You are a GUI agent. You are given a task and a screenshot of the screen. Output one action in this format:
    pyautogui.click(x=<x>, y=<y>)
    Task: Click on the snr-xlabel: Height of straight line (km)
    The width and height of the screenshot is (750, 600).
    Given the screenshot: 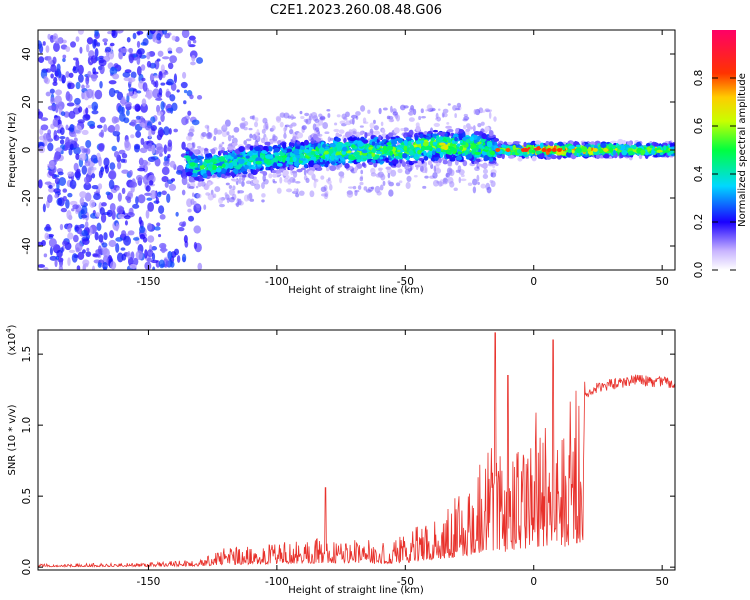 What is the action you would take?
    pyautogui.click(x=356, y=590)
    